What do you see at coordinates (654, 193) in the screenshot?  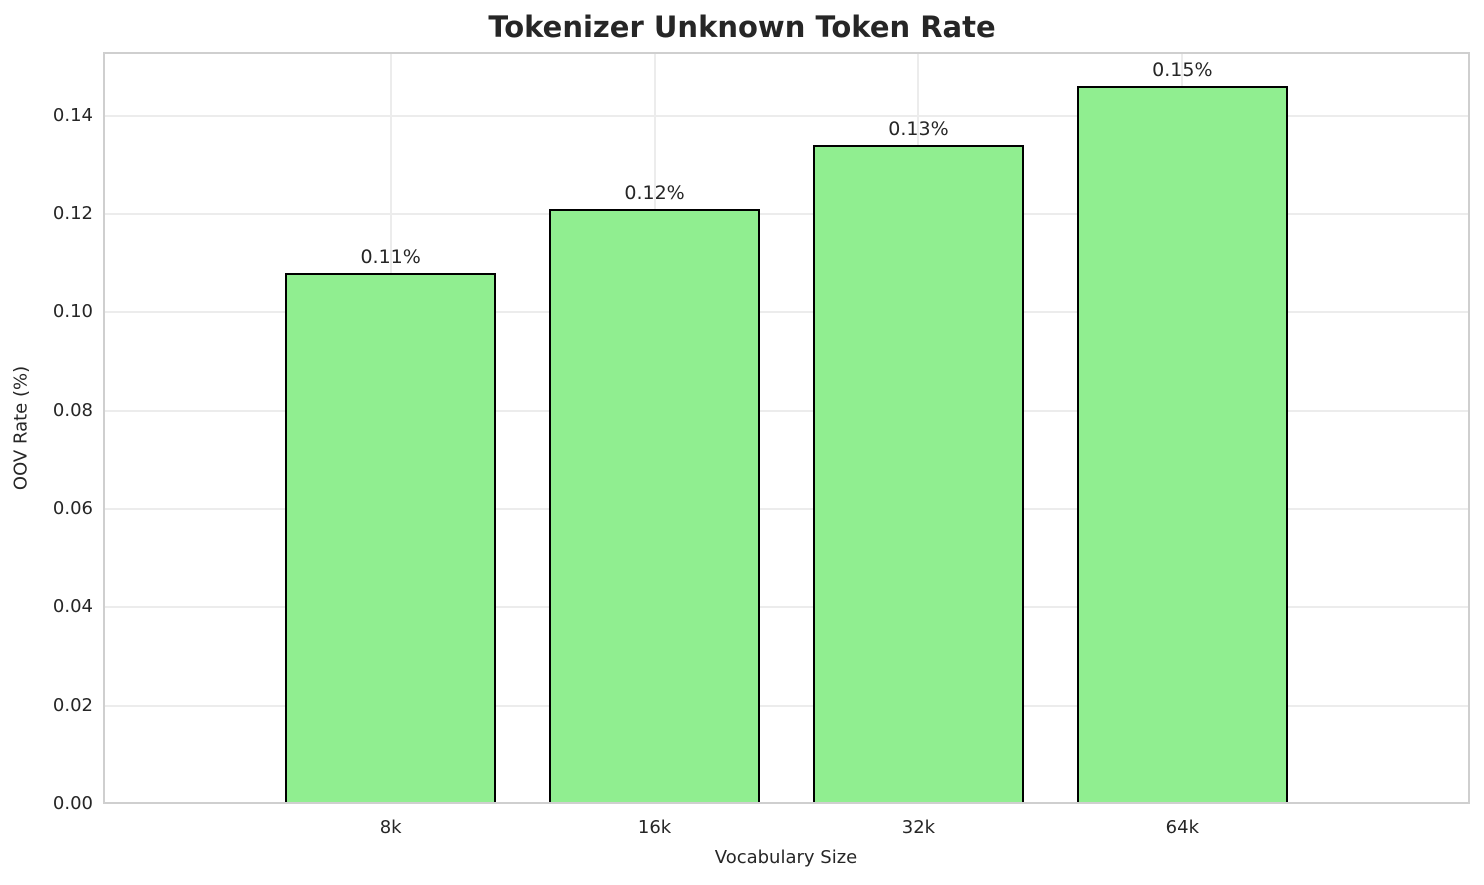 I see `bar-value-label: 0.12%` at bounding box center [654, 193].